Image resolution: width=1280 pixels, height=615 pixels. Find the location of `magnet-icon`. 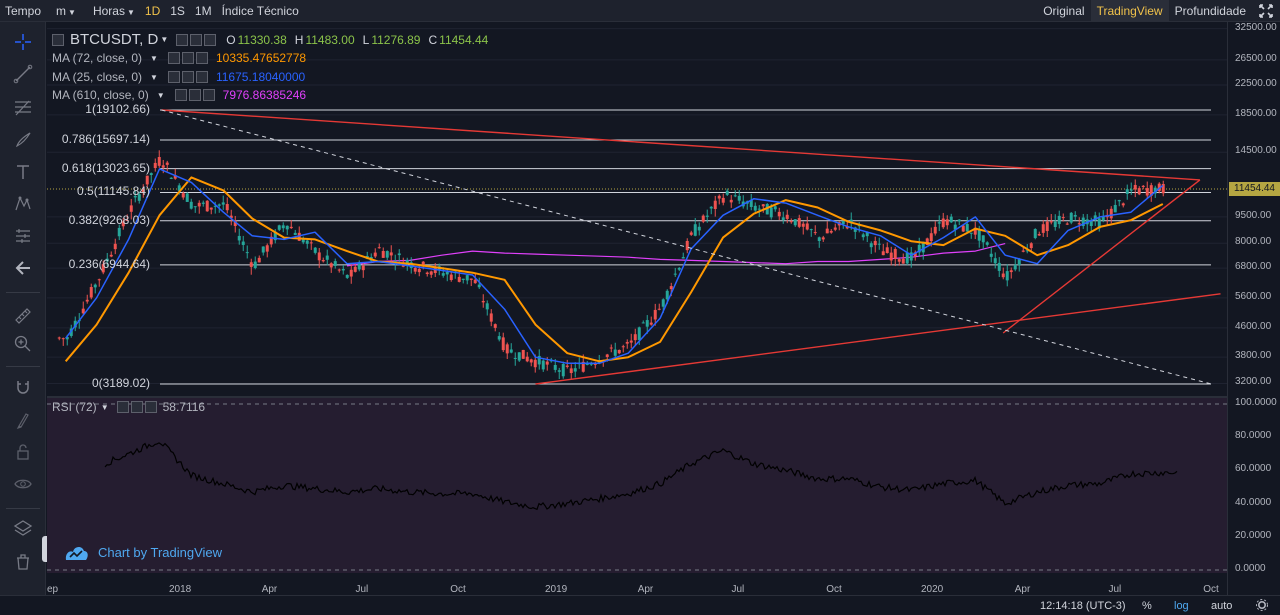

magnet-icon is located at coordinates (23, 388).